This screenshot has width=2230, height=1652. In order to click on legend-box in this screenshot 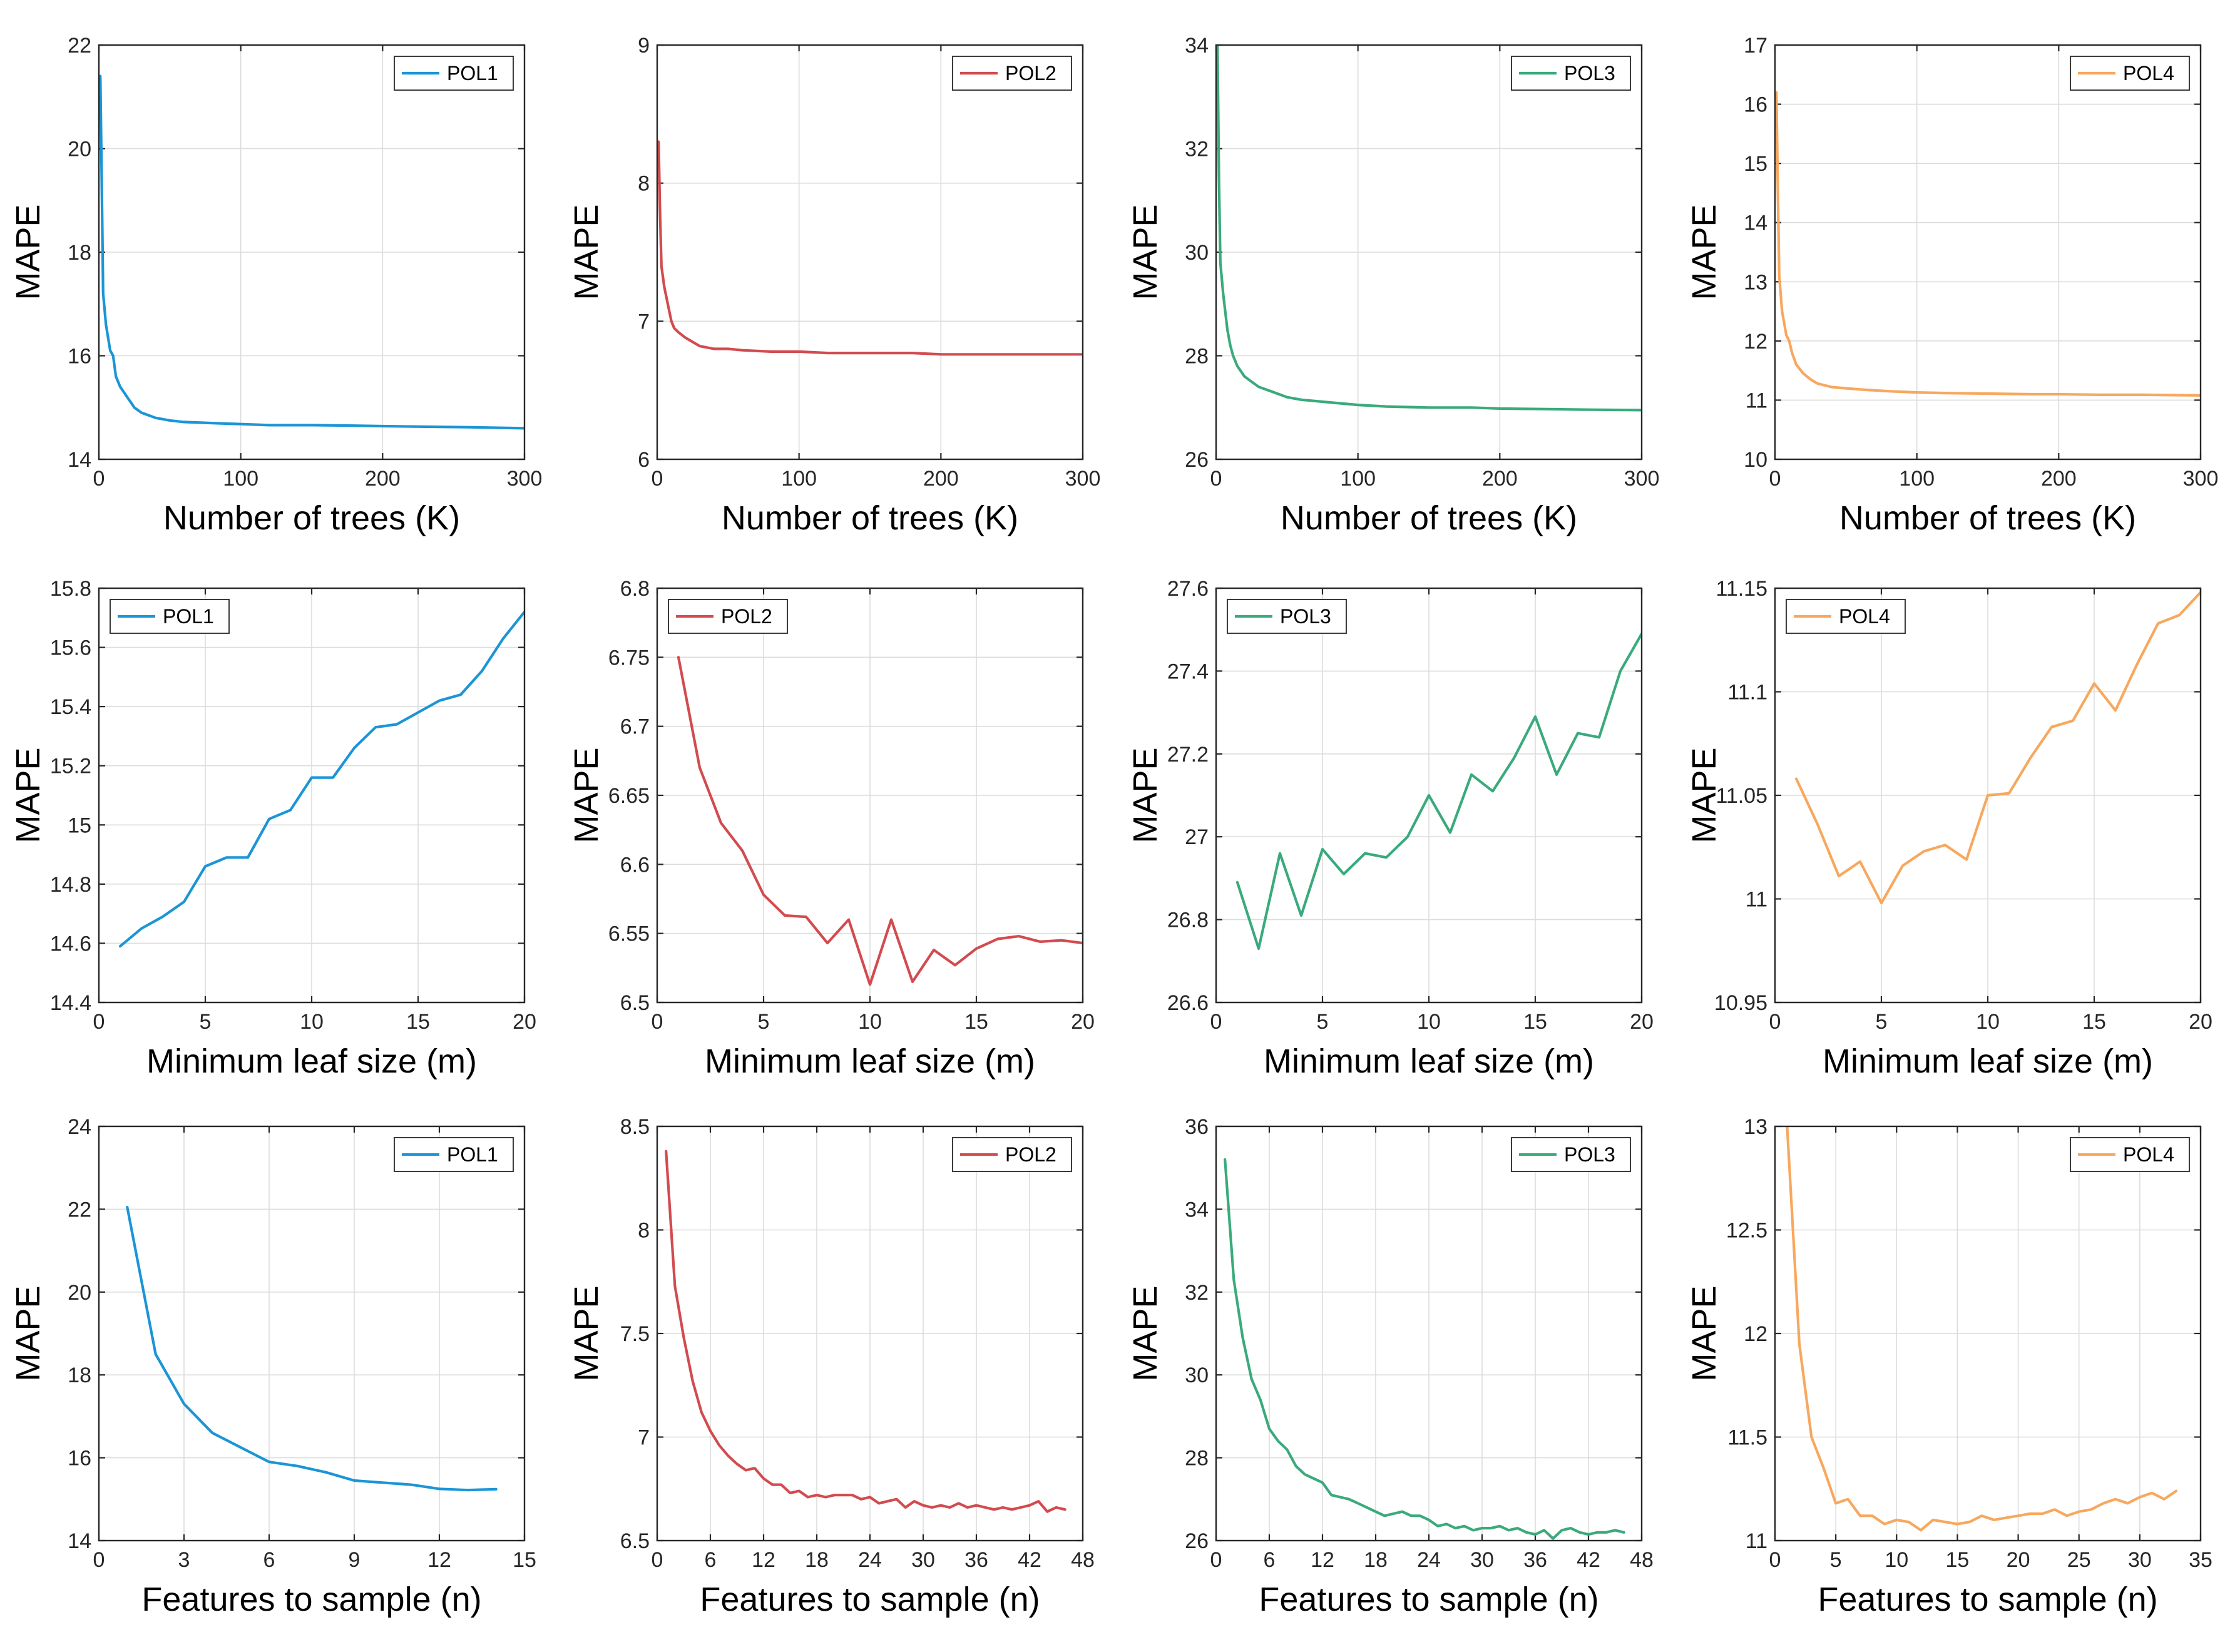, I will do `click(1287, 616)`.